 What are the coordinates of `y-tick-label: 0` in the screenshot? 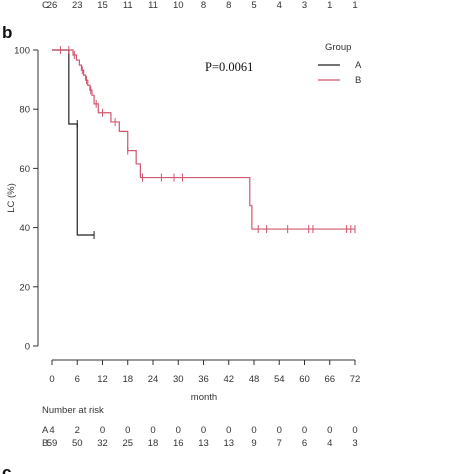 It's located at (27, 347).